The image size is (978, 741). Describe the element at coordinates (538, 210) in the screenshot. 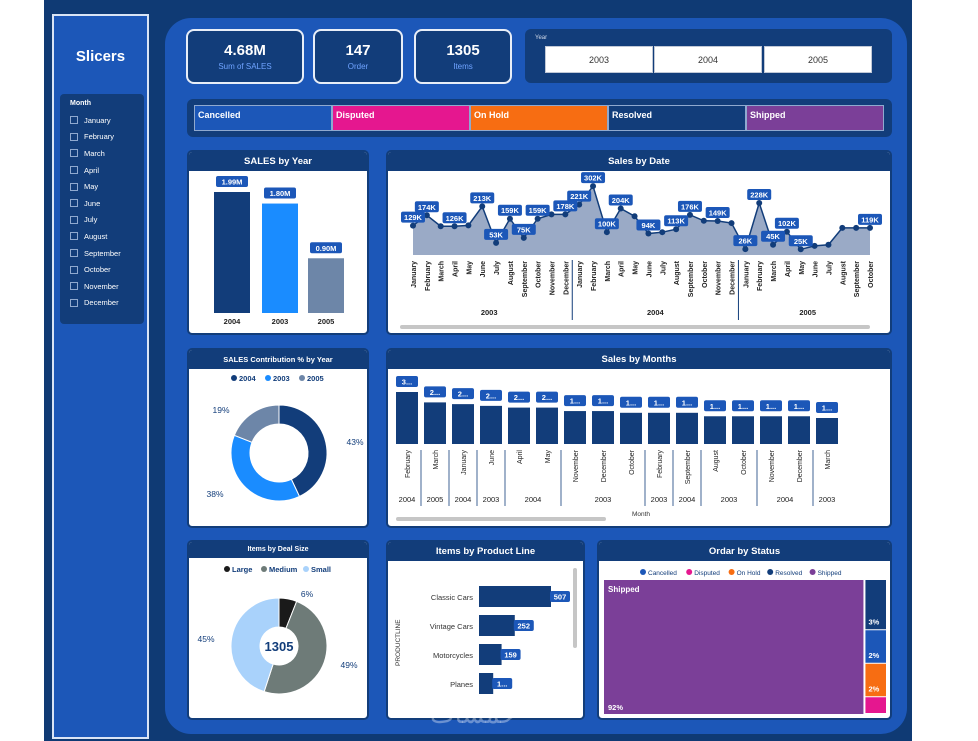

I see `sales-date-label: 159K` at that location.